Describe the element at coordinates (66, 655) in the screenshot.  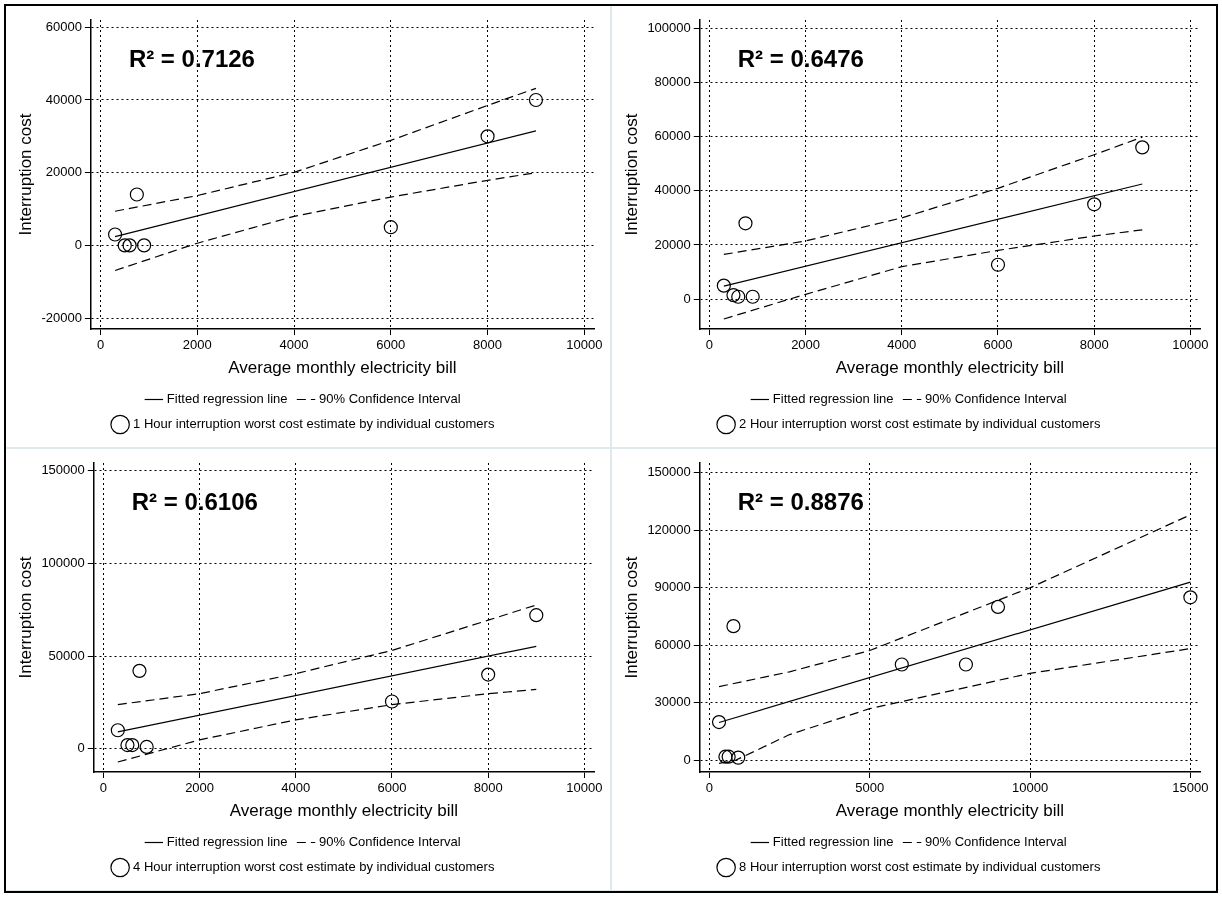
I see `y-tick-label: 50000` at that location.